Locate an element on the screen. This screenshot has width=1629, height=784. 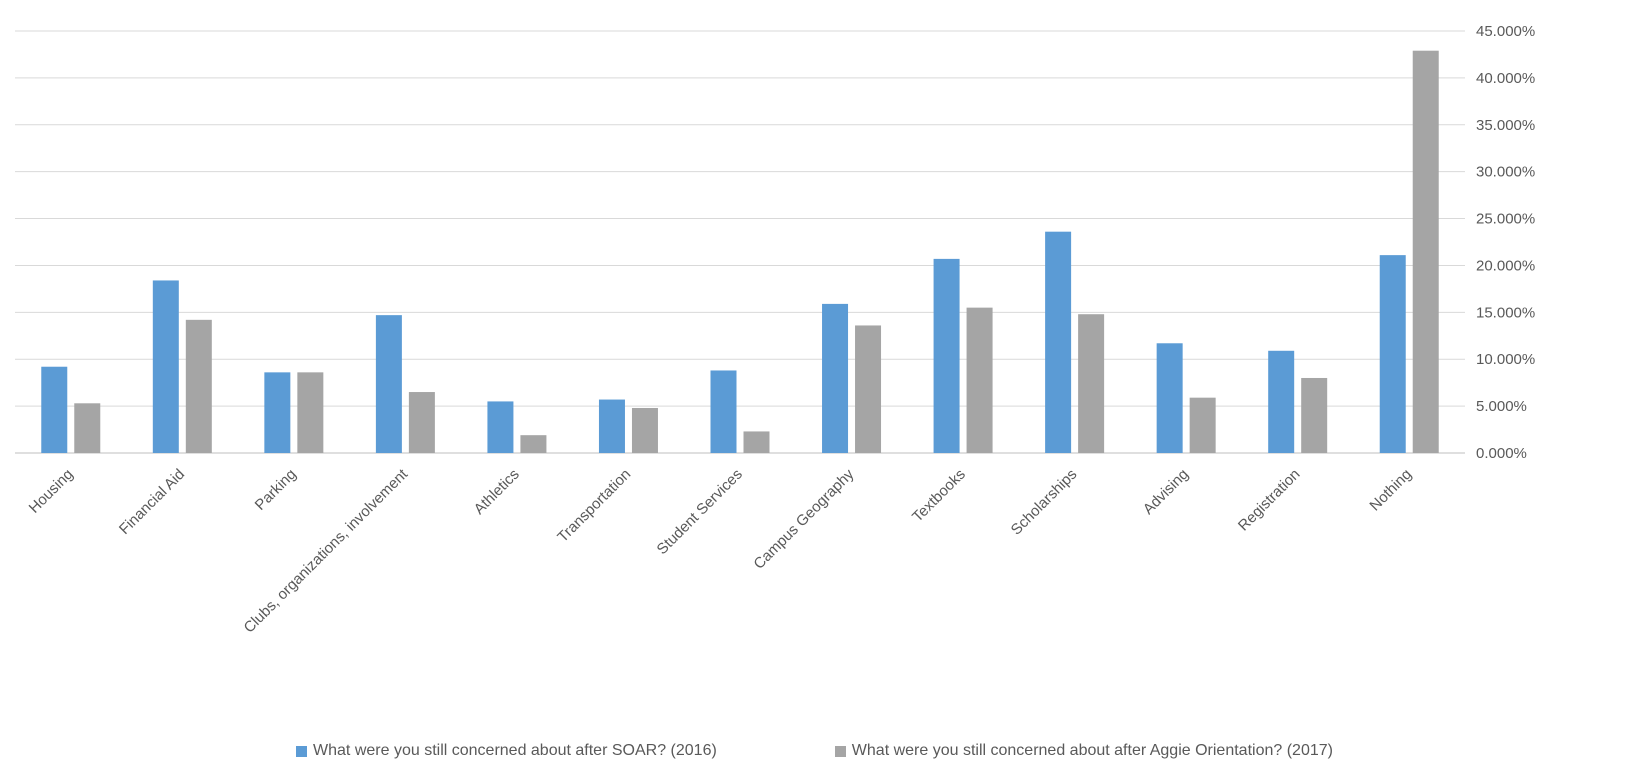
legend-swatch-2016 is located at coordinates (302, 751).